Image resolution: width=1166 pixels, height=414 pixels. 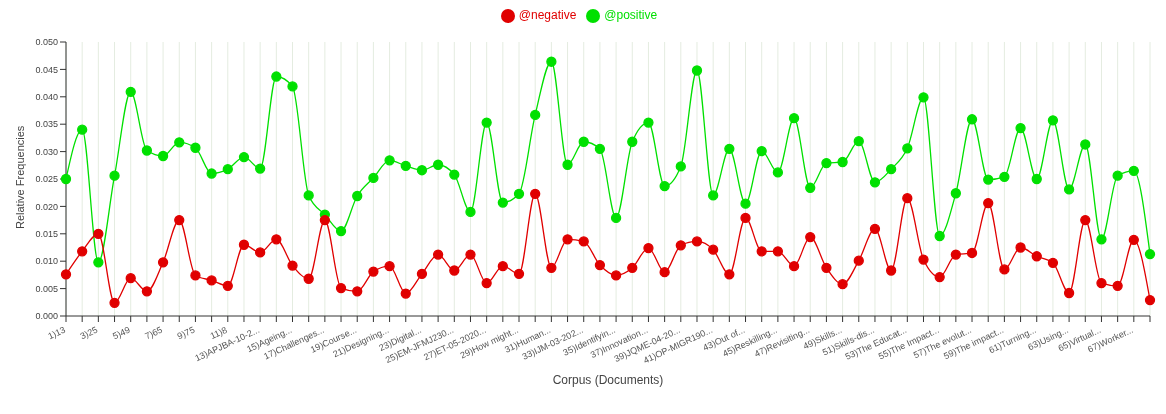 I want to click on y-tick-label: 0.010, so click(x=46, y=261).